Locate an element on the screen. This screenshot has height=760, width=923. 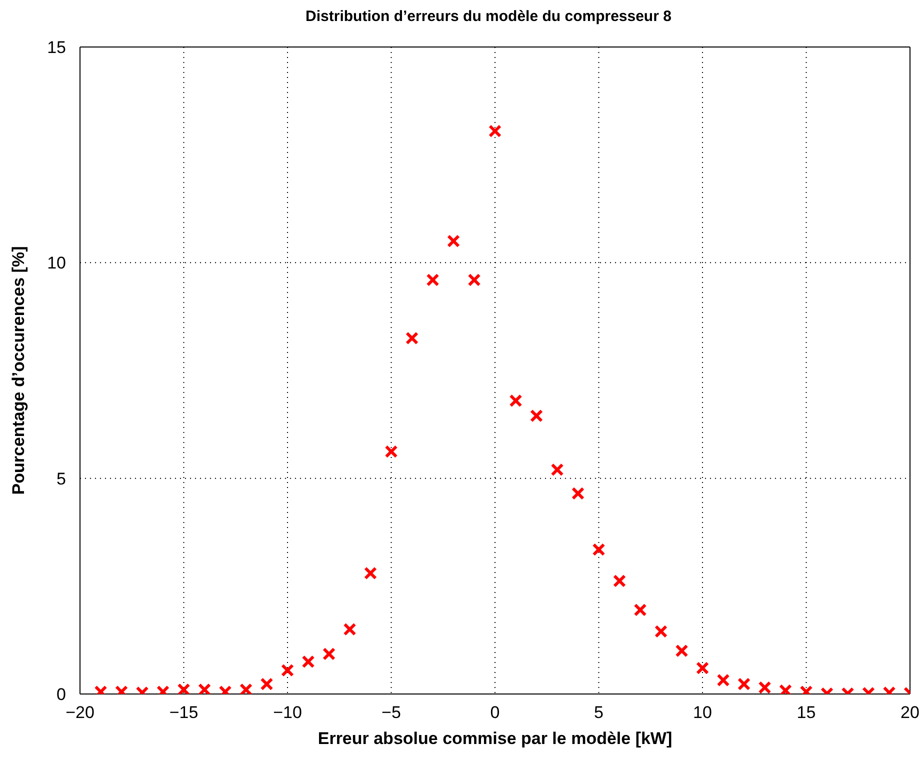
y-tick-label: 10 is located at coordinates (56, 263).